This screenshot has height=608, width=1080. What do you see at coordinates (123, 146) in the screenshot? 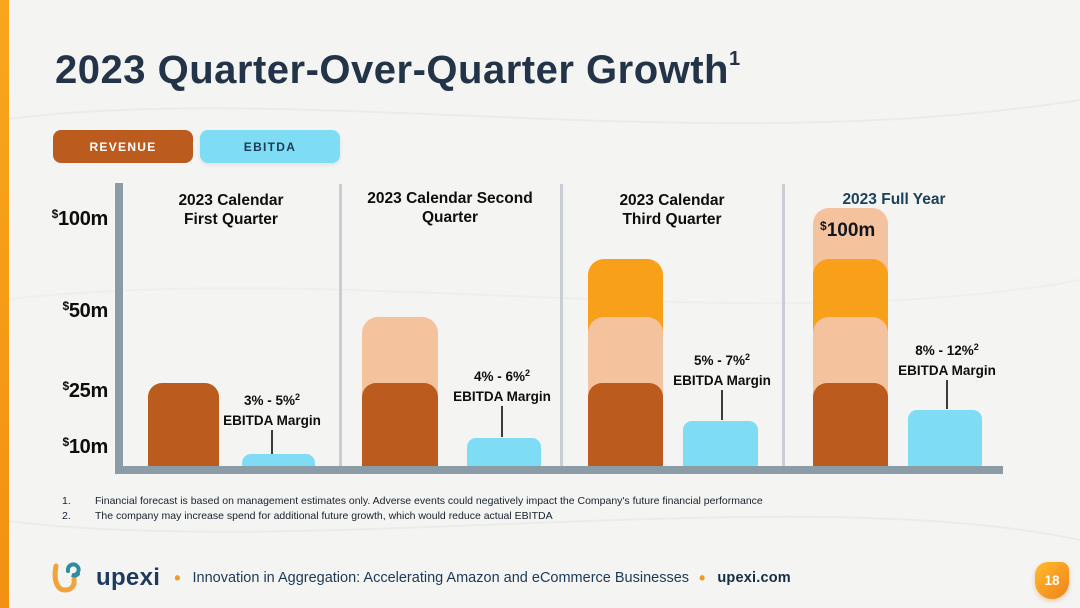
I see `legend-revenue-chip: REVENUE` at bounding box center [123, 146].